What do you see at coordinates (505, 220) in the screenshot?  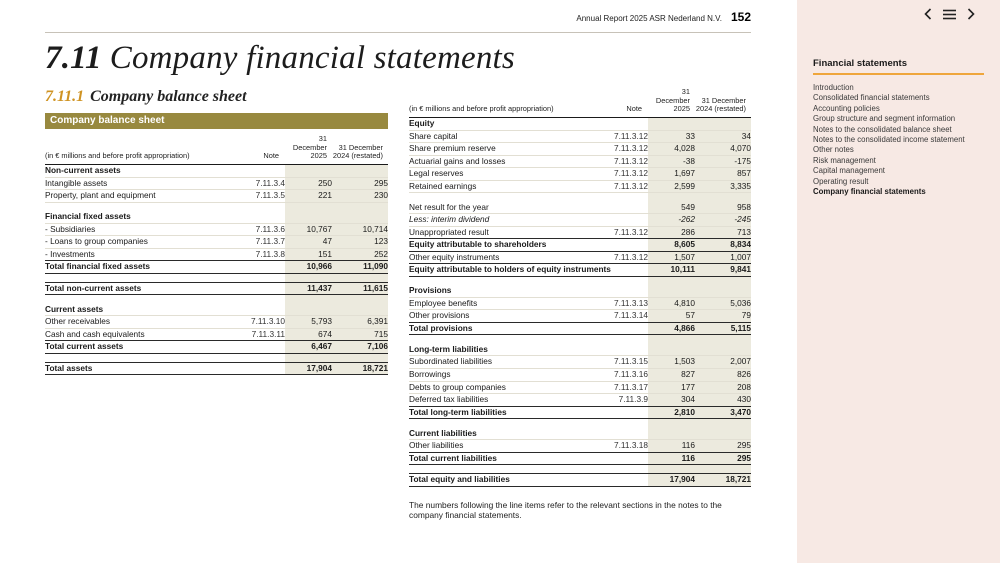 I see `row-label: Less: interim dividend` at bounding box center [505, 220].